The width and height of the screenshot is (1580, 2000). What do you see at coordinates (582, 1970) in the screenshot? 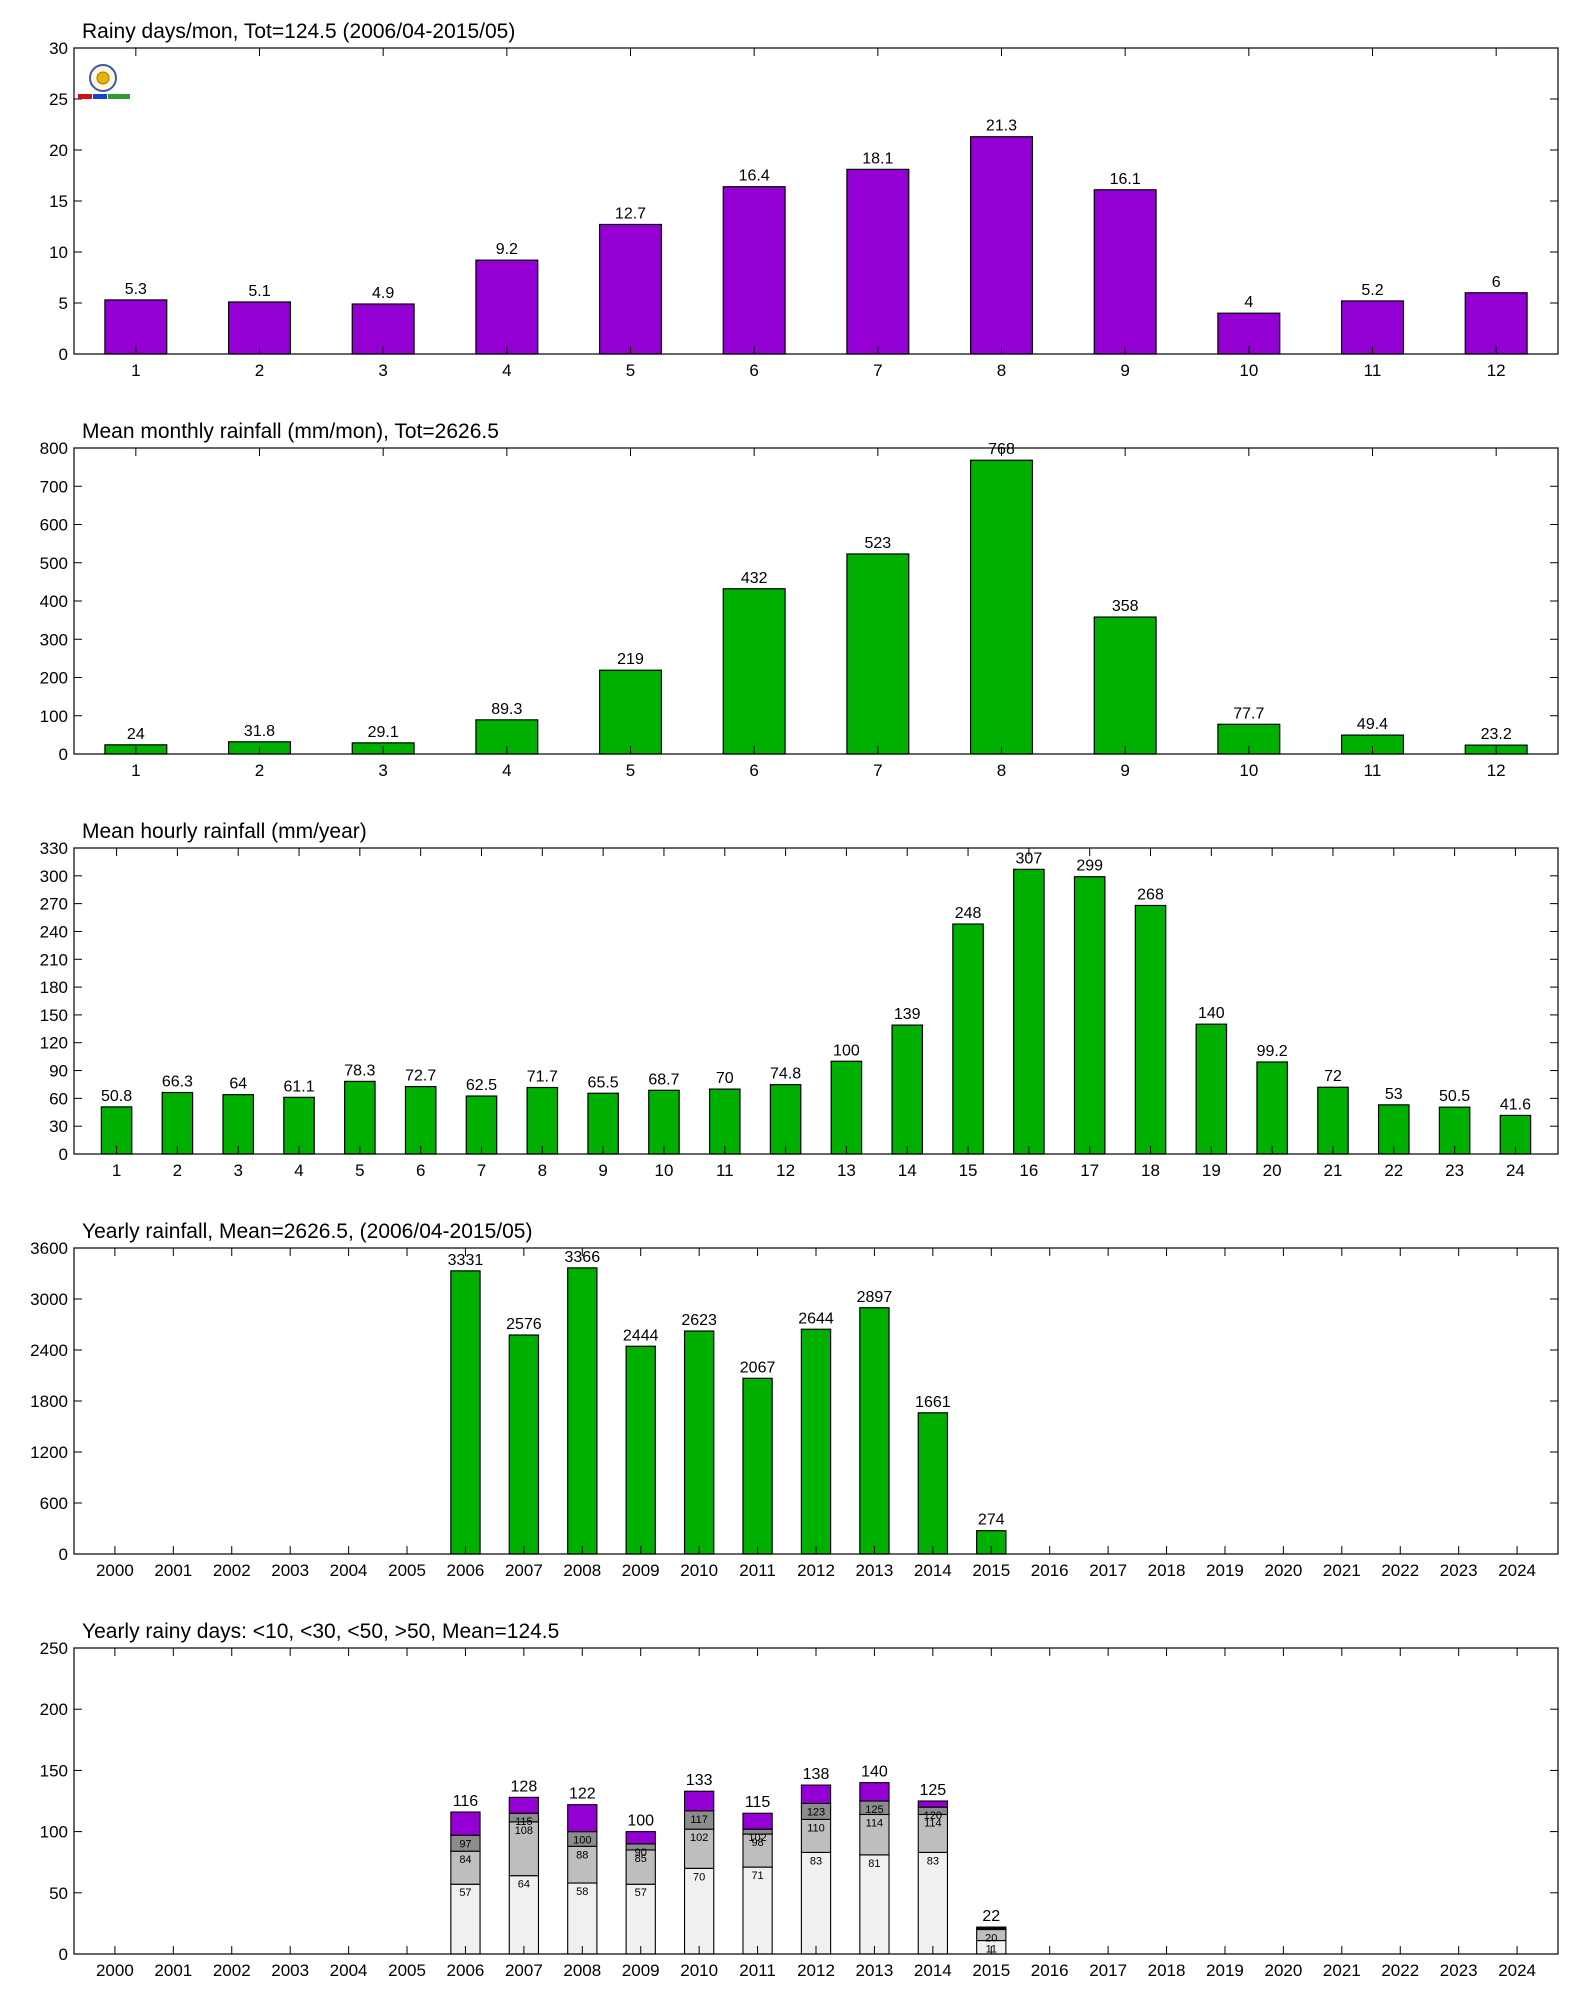
I see `x-tick-label: 2008` at bounding box center [582, 1970].